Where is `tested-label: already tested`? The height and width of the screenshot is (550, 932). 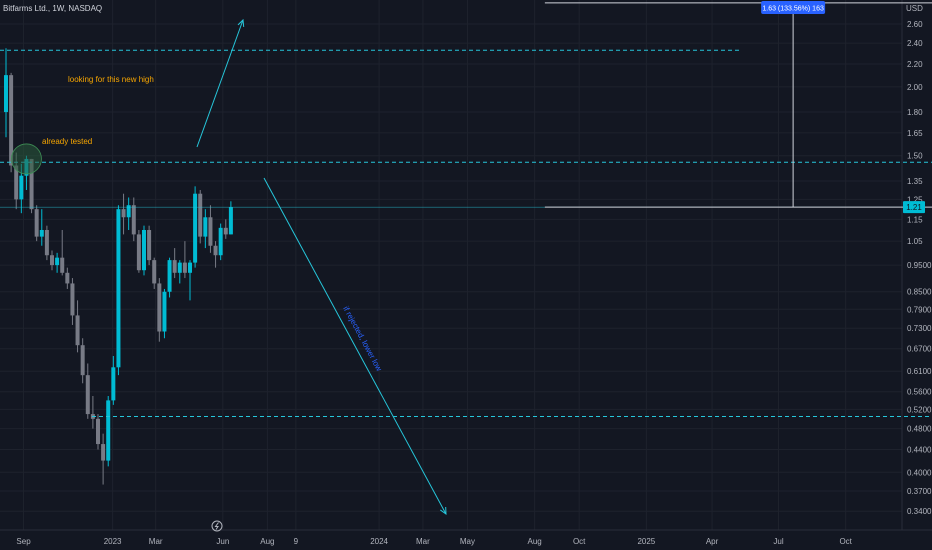 tested-label: already tested is located at coordinates (67, 141).